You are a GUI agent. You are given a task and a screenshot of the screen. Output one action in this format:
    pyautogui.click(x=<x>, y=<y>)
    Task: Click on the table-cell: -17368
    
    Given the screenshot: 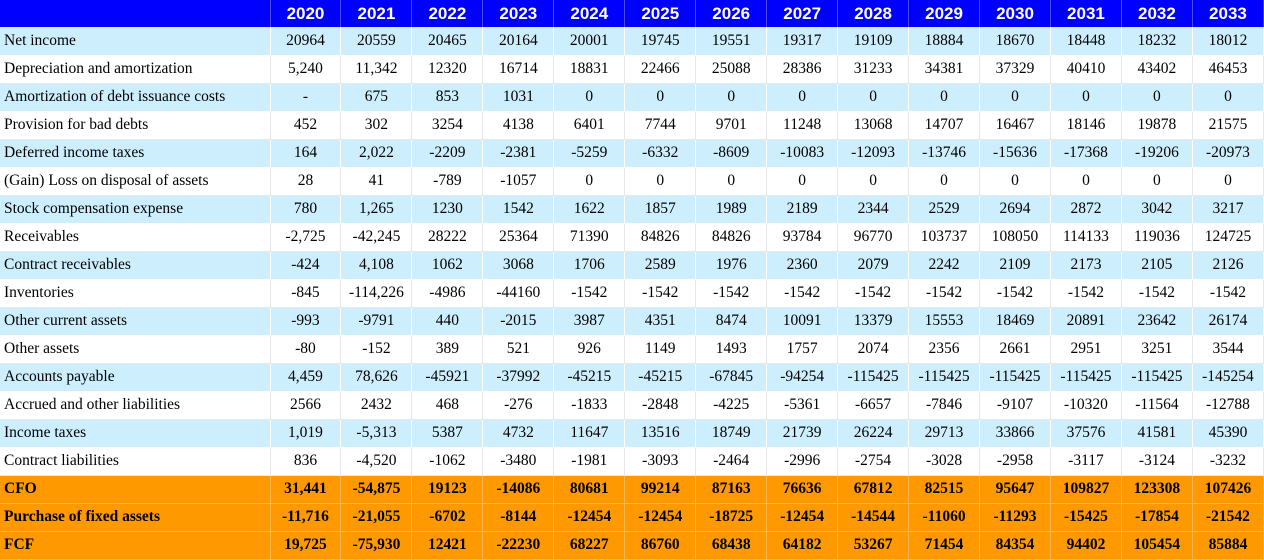 What is the action you would take?
    pyautogui.click(x=1086, y=153)
    